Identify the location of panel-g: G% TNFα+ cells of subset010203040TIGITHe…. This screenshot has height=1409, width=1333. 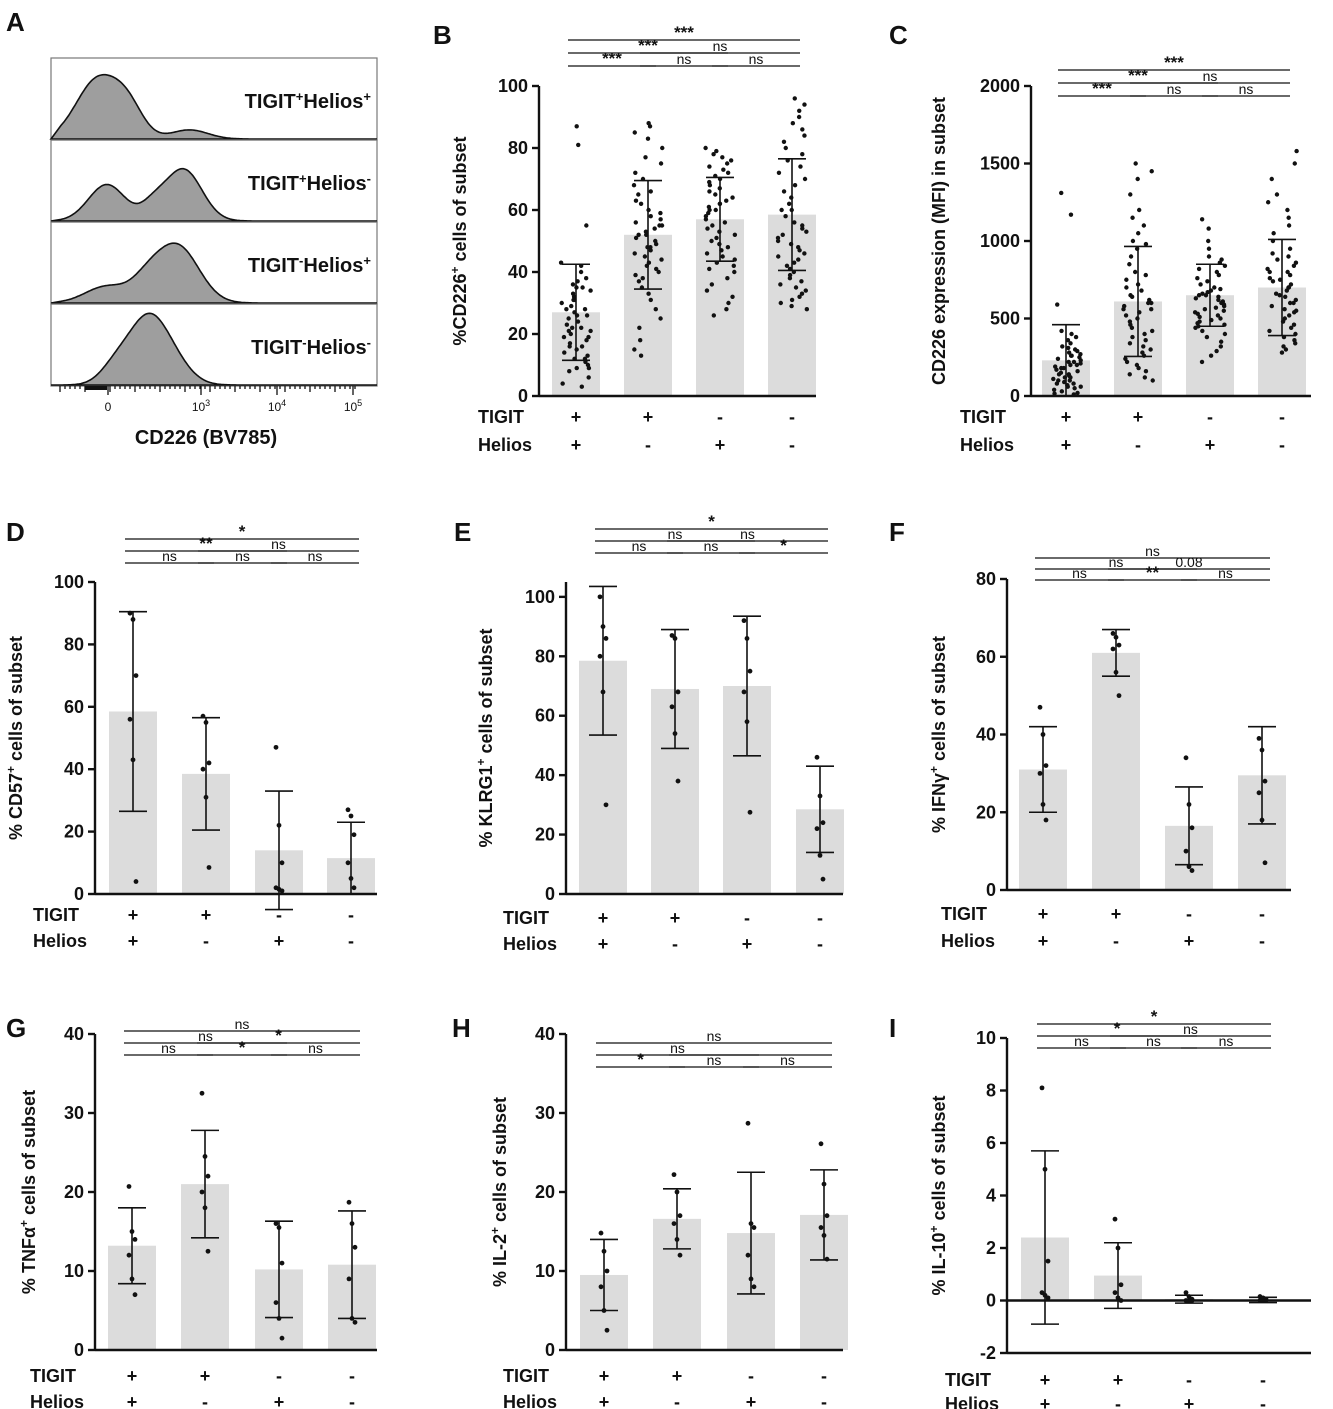
(191, 1211).